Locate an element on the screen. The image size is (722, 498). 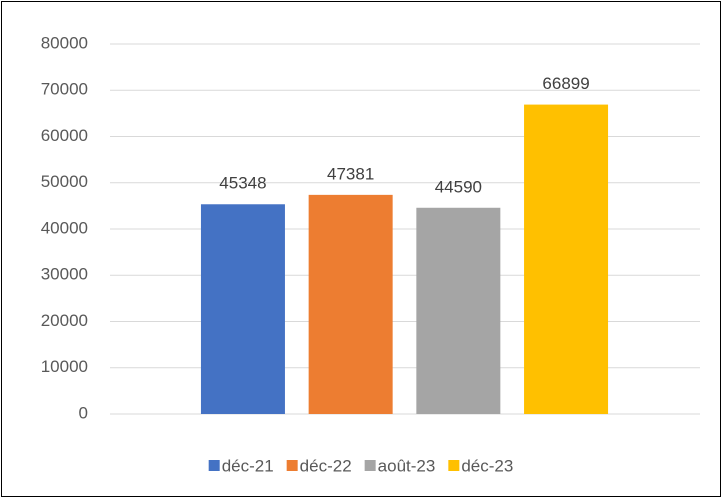
y-tick-label: 30000 is located at coordinates (64, 274).